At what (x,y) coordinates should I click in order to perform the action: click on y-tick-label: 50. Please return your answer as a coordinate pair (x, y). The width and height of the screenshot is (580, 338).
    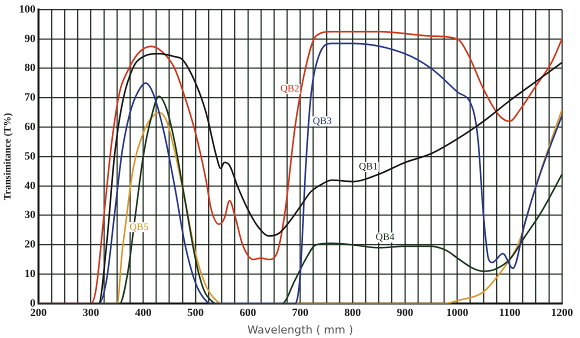
    Looking at the image, I should click on (30, 156).